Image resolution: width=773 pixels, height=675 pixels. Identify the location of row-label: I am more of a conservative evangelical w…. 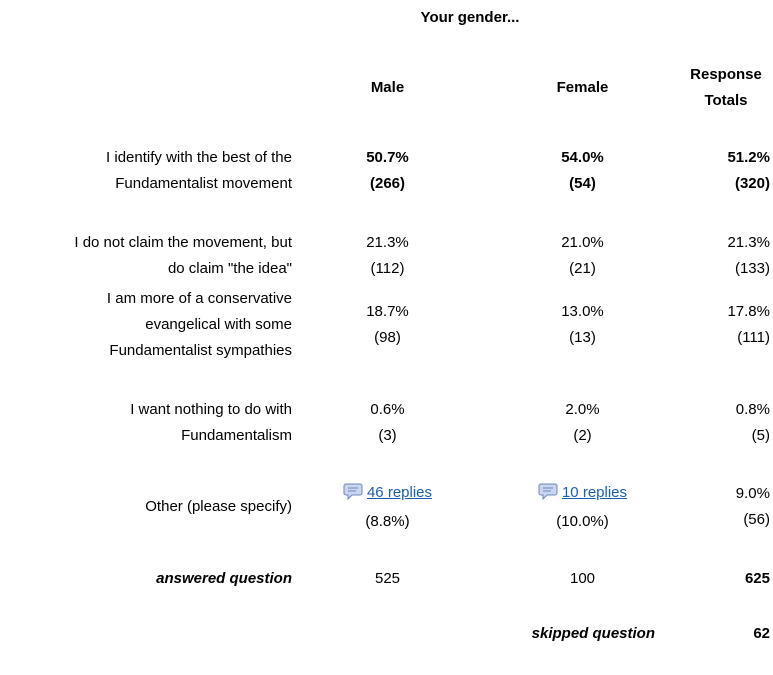
(146, 325).